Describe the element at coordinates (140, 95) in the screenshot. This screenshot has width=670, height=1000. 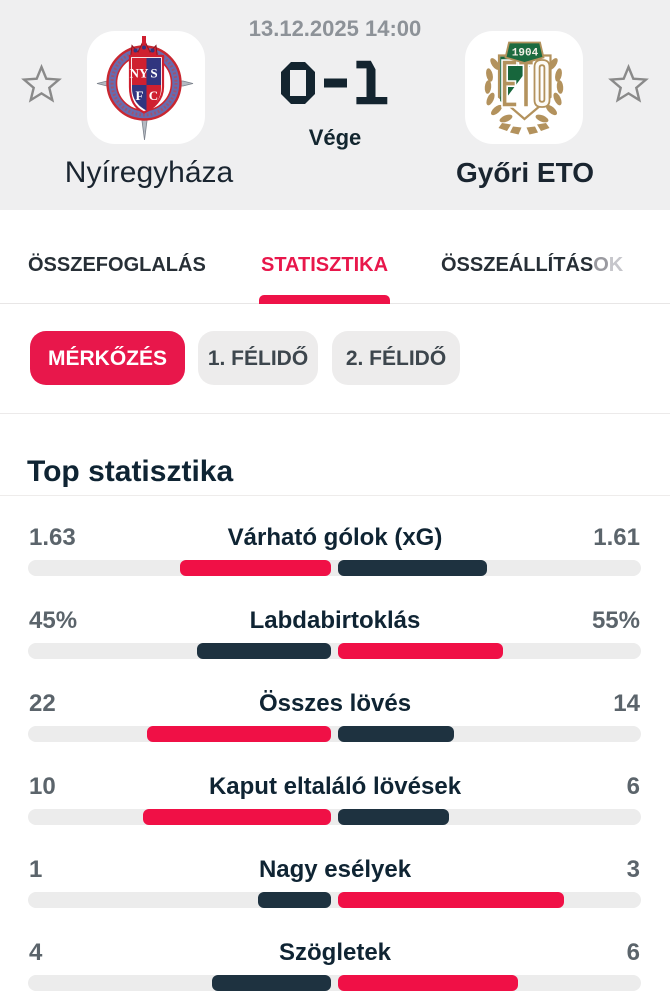
I see `svg-text: F` at that location.